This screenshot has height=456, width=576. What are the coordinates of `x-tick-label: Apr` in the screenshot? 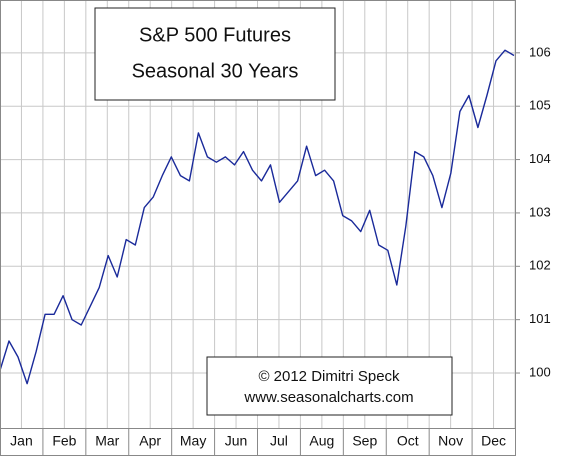 It's located at (150, 441).